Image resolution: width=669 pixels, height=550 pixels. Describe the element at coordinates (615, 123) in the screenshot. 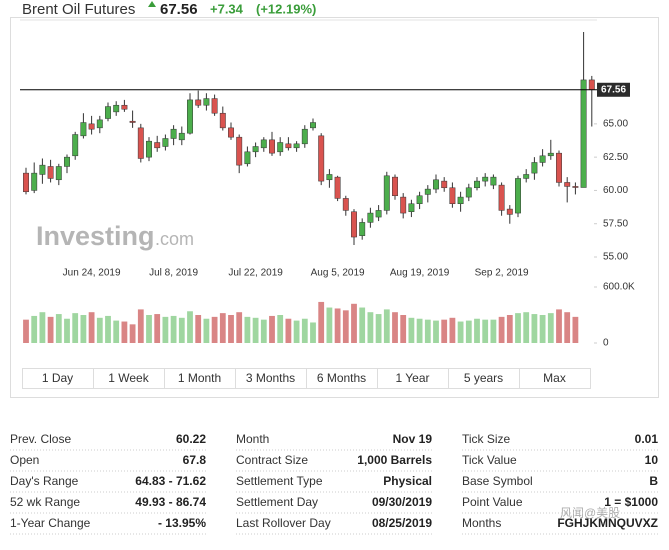

I see `y-tick-label: 65.00` at that location.